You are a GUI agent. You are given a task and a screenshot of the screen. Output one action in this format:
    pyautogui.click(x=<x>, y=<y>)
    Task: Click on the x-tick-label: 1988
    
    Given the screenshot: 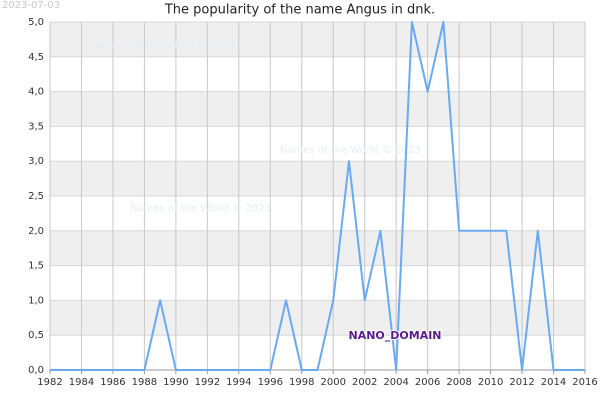 What is the action you would take?
    pyautogui.click(x=144, y=382)
    